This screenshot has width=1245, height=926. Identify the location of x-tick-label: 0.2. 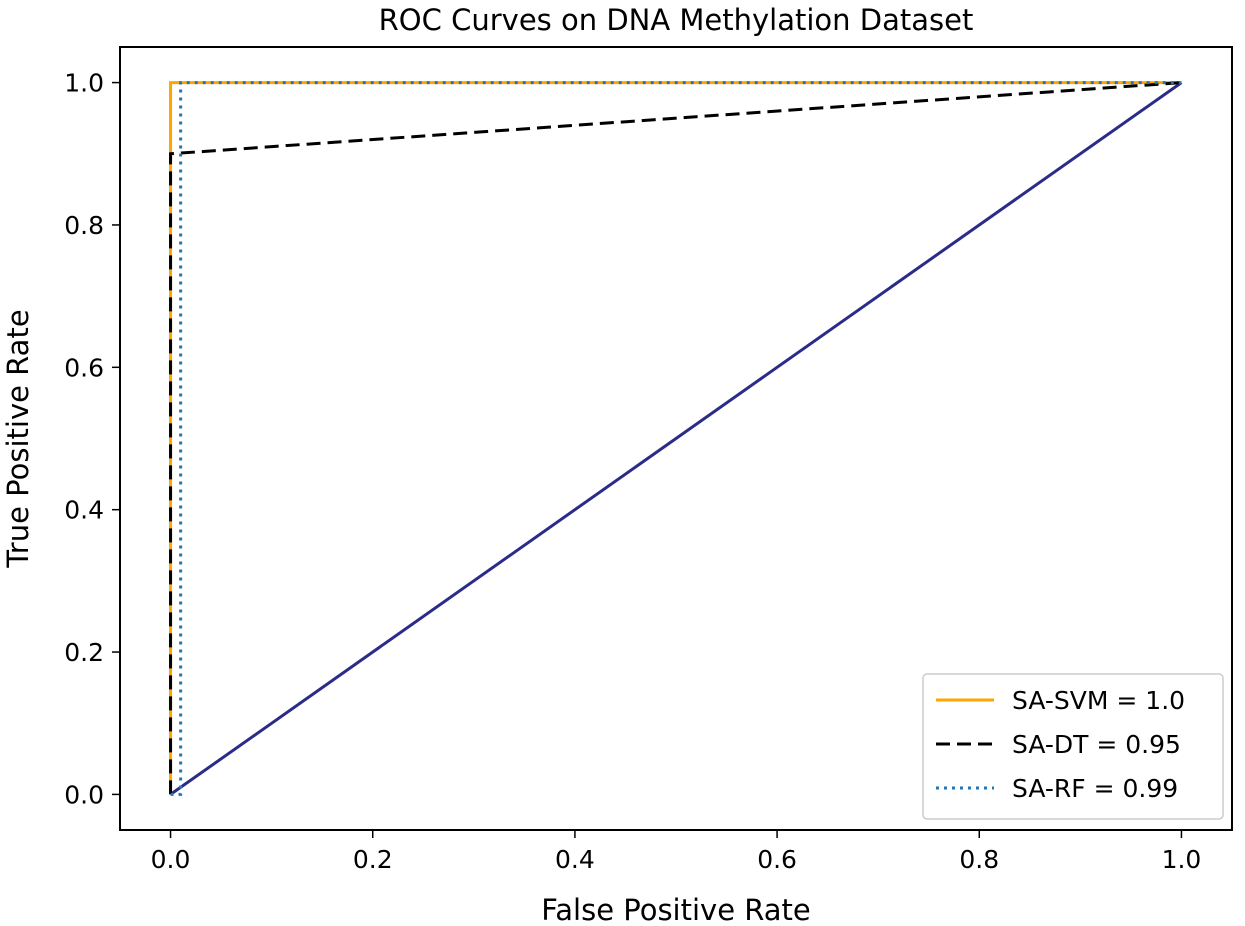
(373, 859).